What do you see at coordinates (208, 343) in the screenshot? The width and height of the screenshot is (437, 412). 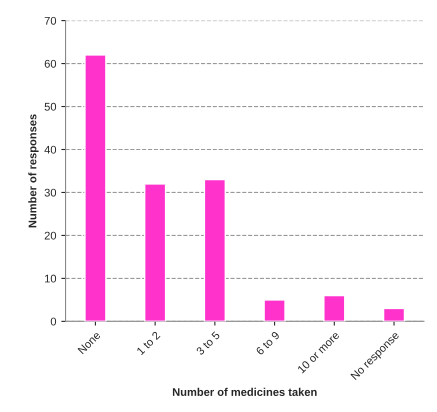 I see `x-tick-label: 3 to 5` at bounding box center [208, 343].